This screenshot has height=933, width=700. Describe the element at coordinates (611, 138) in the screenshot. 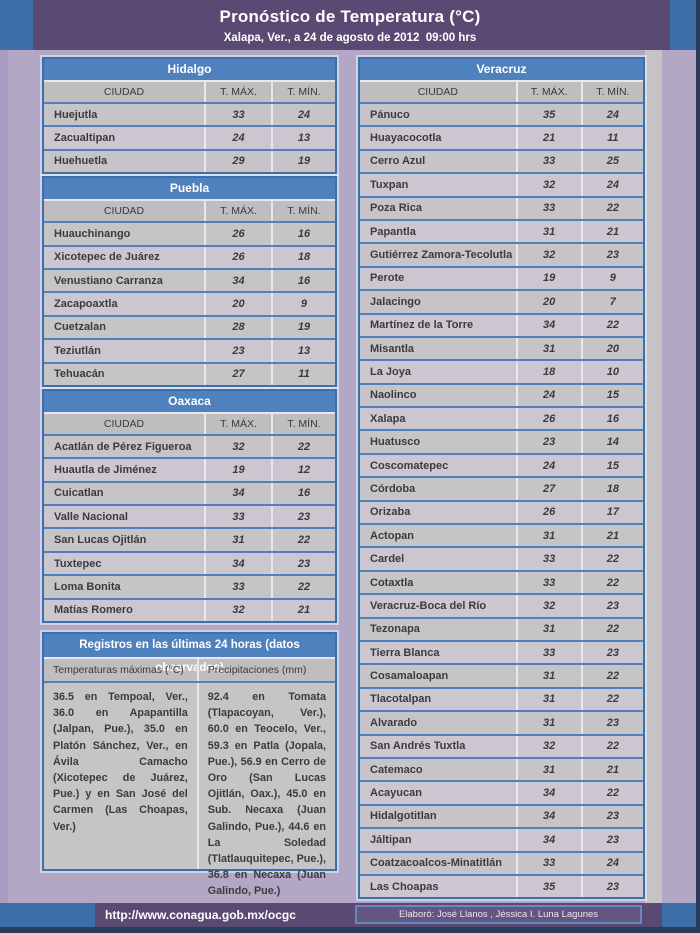

I see `tmin-cell: 11` at that location.